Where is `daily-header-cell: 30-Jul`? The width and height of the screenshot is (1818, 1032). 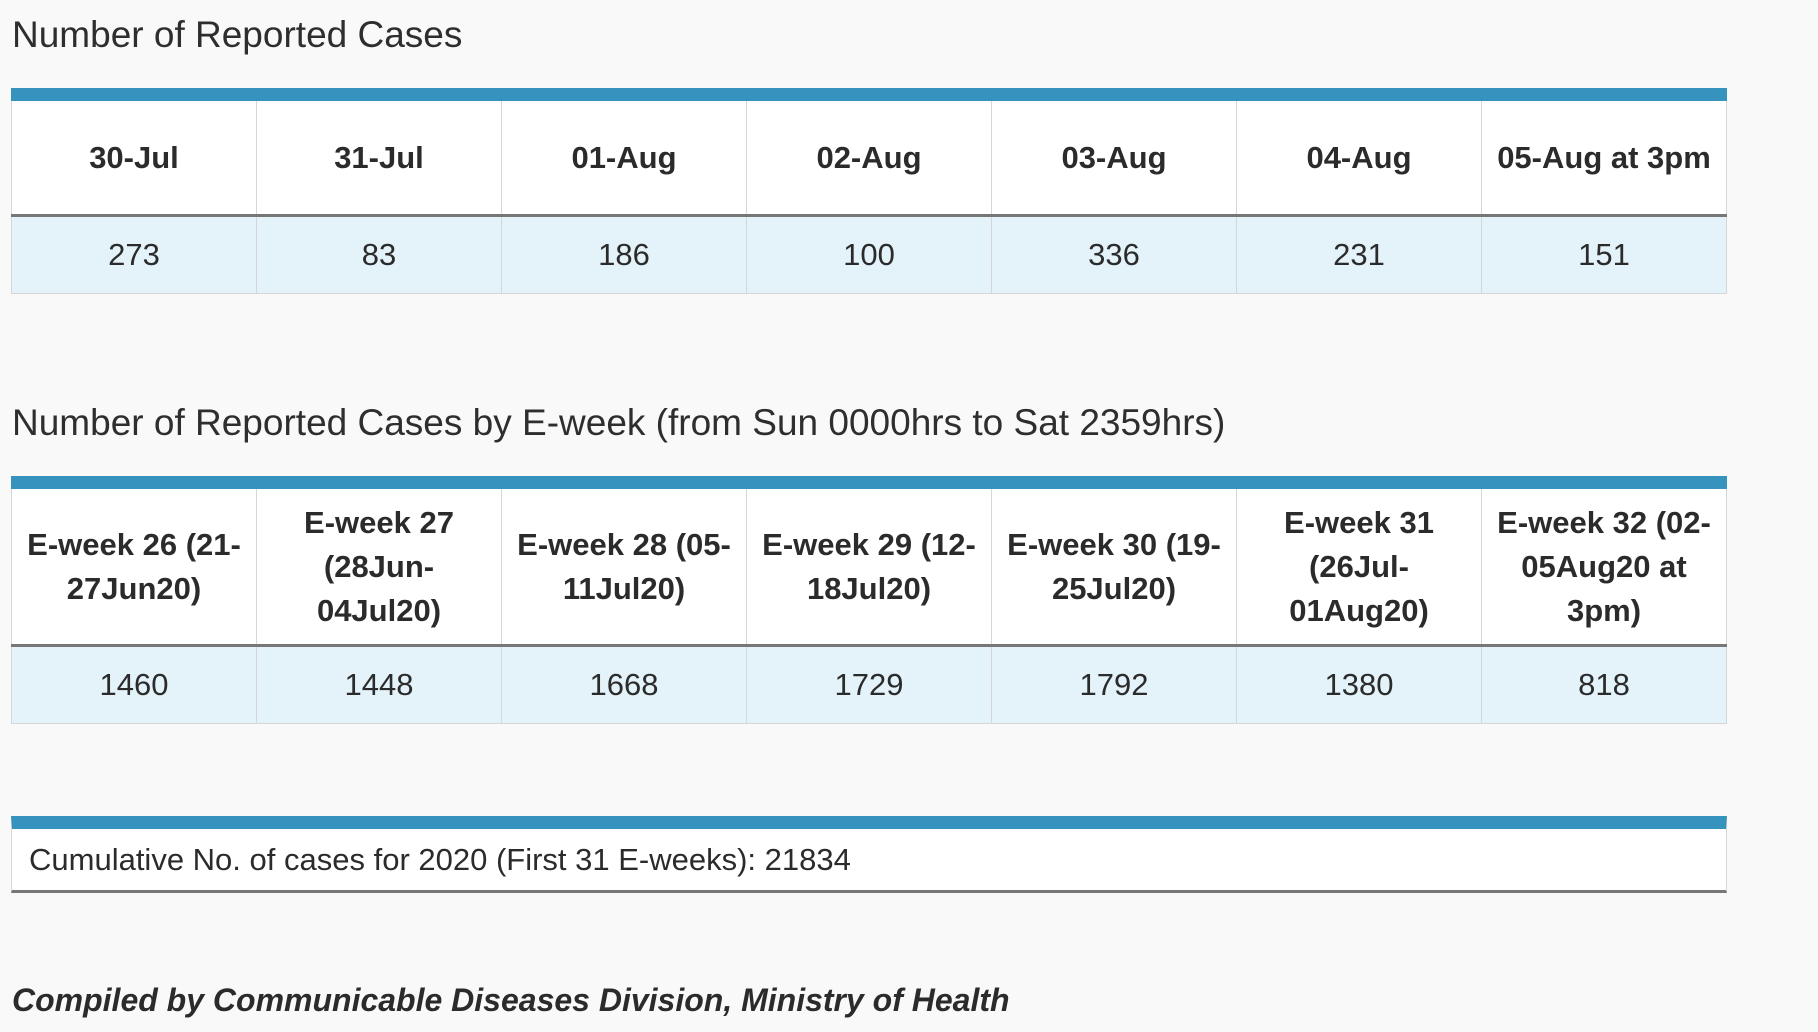
daily-header-cell: 30-Jul is located at coordinates (134, 155).